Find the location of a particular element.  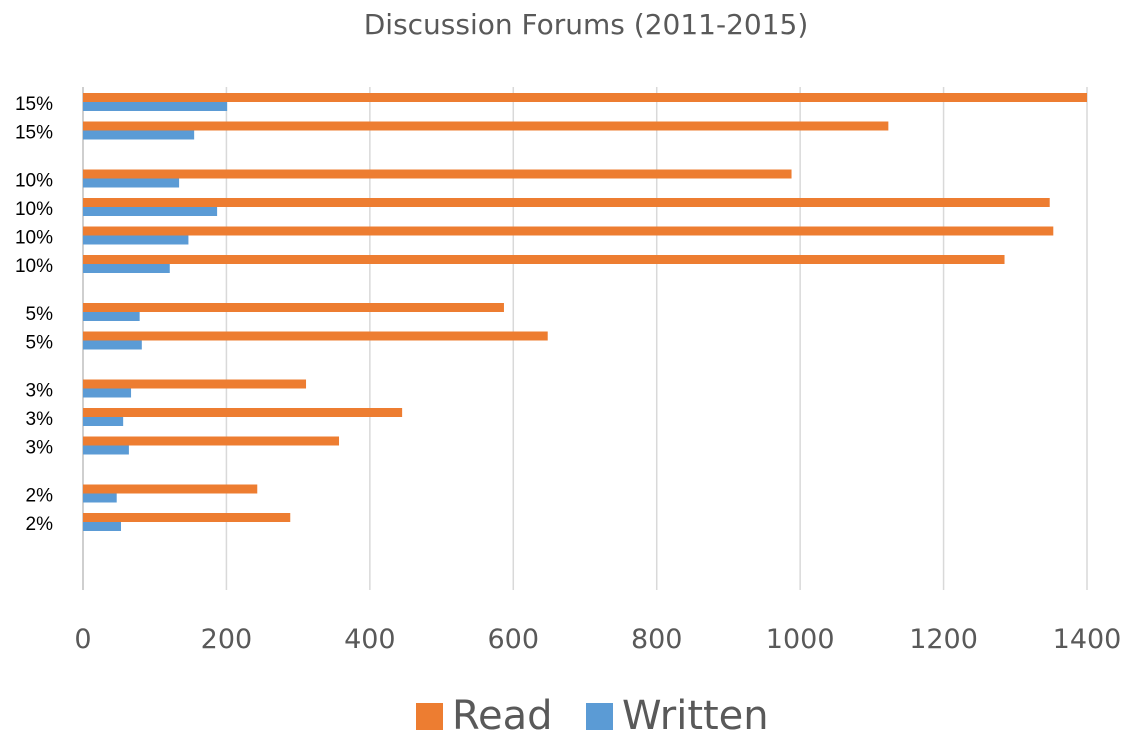

x-tick-label: 200 is located at coordinates (227, 639).